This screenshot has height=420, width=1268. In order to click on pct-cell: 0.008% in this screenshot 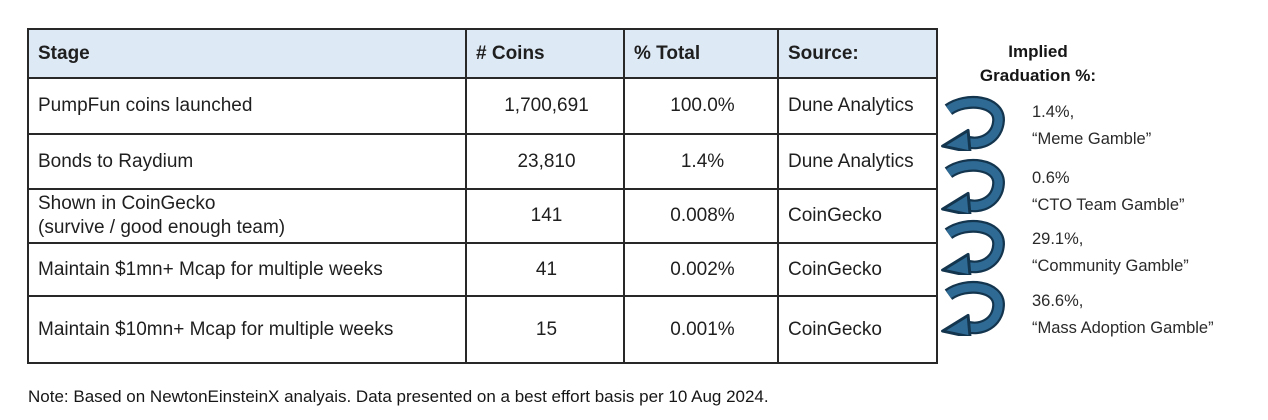, I will do `click(701, 216)`.